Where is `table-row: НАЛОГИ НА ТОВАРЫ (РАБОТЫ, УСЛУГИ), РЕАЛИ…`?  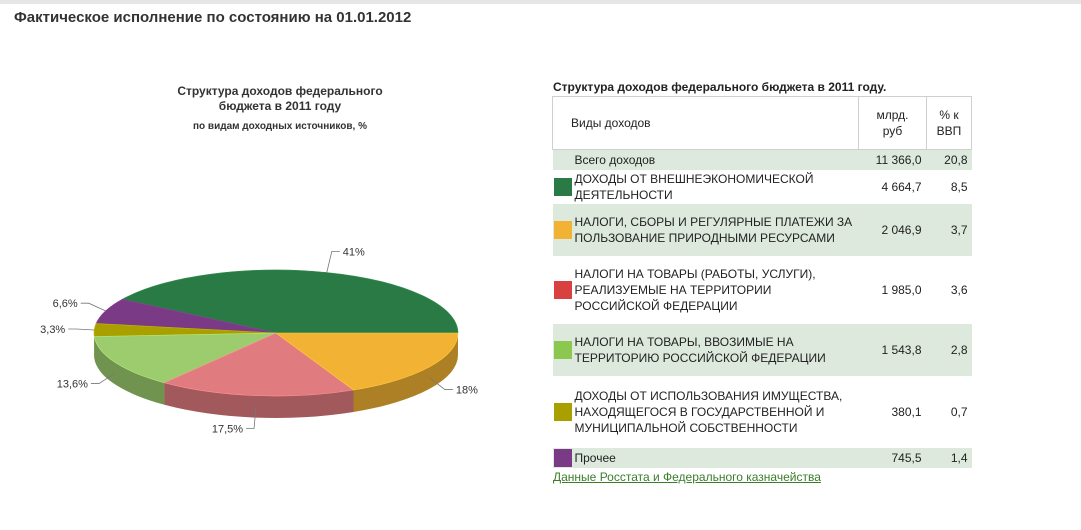 table-row: НАЛОГИ НА ТОВАРЫ (РАБОТЫ, УСЛУГИ), РЕАЛИ… is located at coordinates (762, 290).